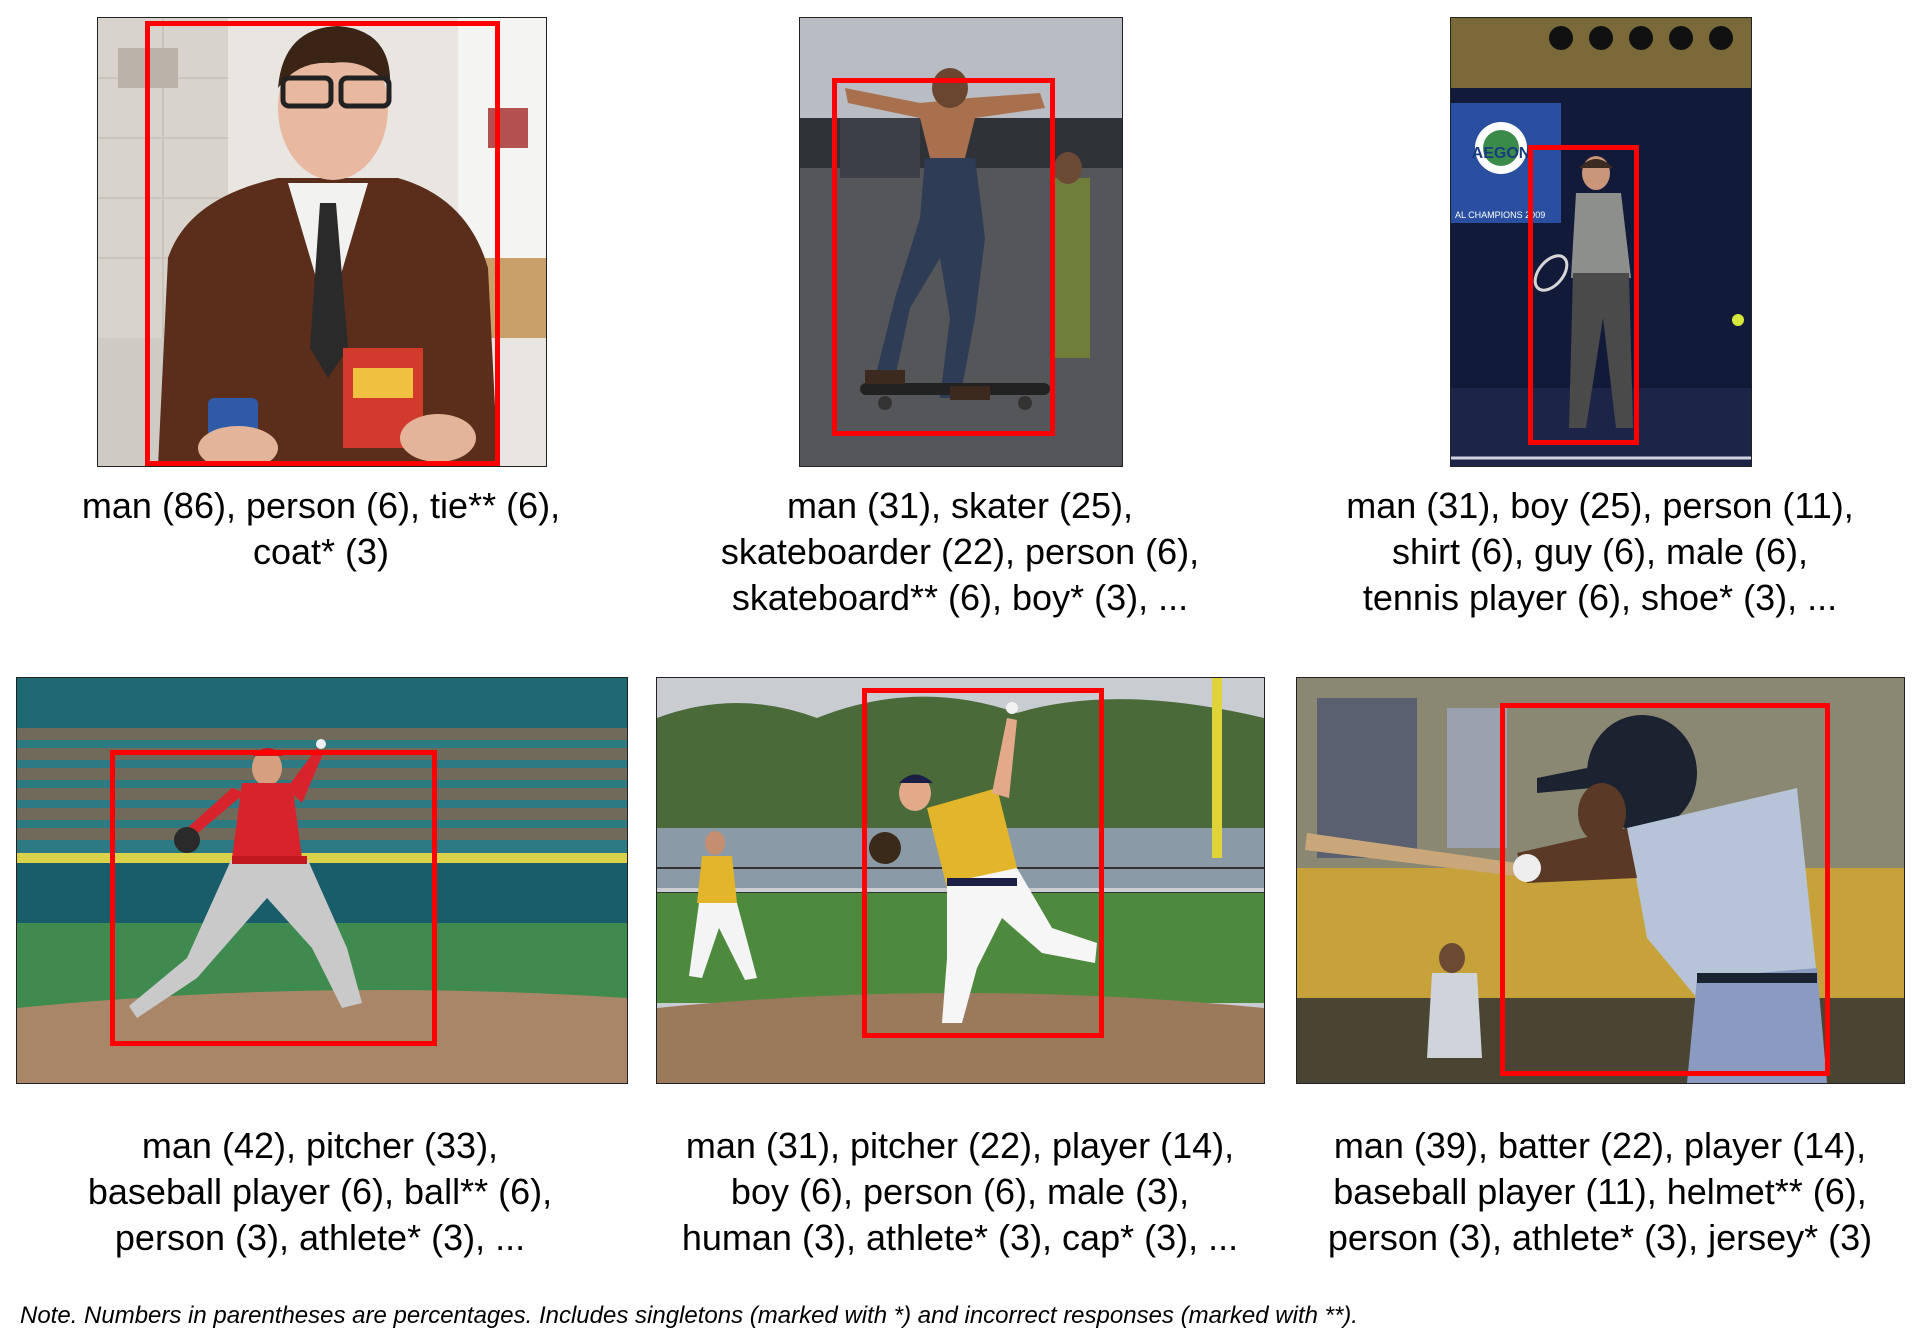 Image resolution: width=1920 pixels, height=1340 pixels. Describe the element at coordinates (960, 1145) in the screenshot. I see `caption-line: man (31), pitcher (22), player (14),` at that location.